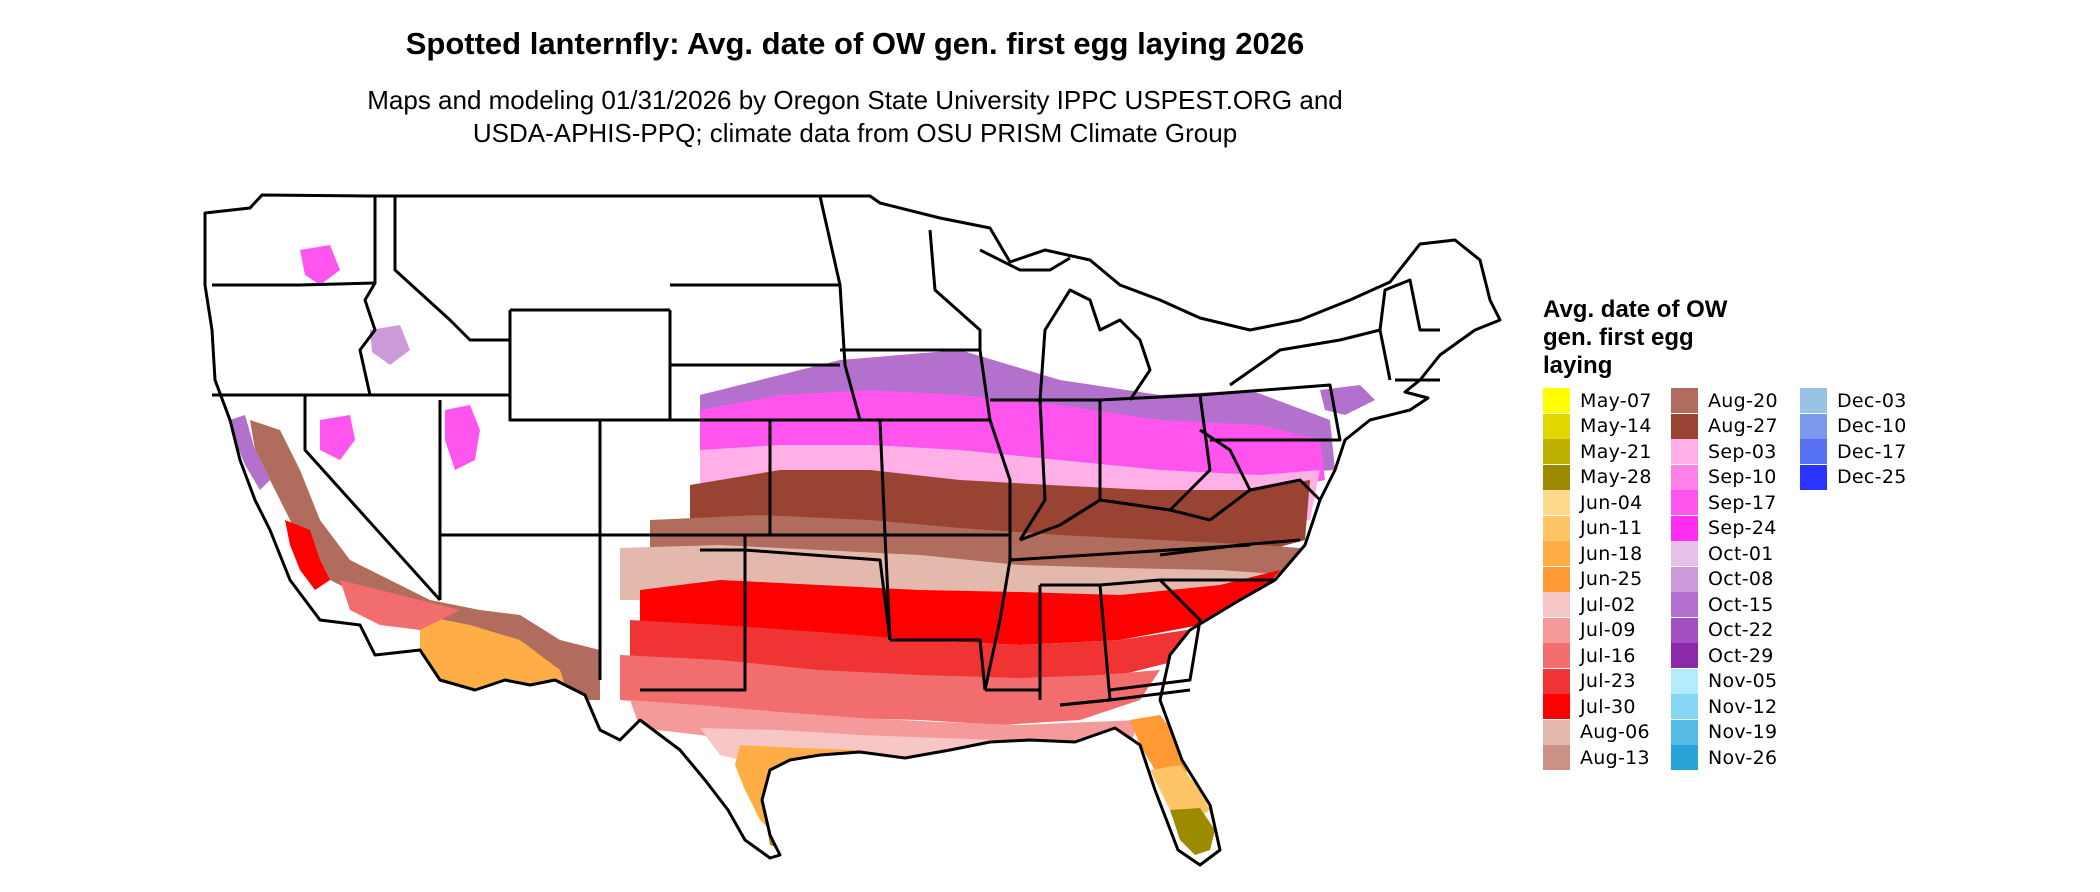 The height and width of the screenshot is (892, 2100). Describe the element at coordinates (1743, 400) in the screenshot. I see `legend-label: Aug-20` at that location.